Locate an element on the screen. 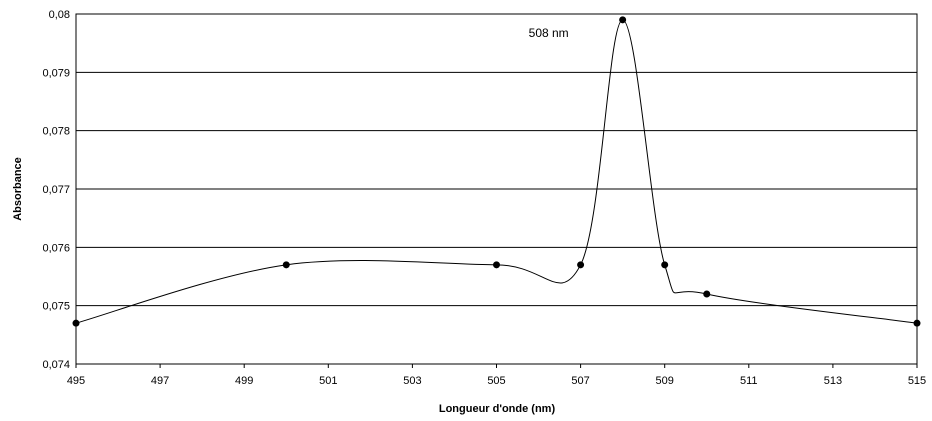 This screenshot has width=932, height=421. x-tick-label: 513 is located at coordinates (833, 381).